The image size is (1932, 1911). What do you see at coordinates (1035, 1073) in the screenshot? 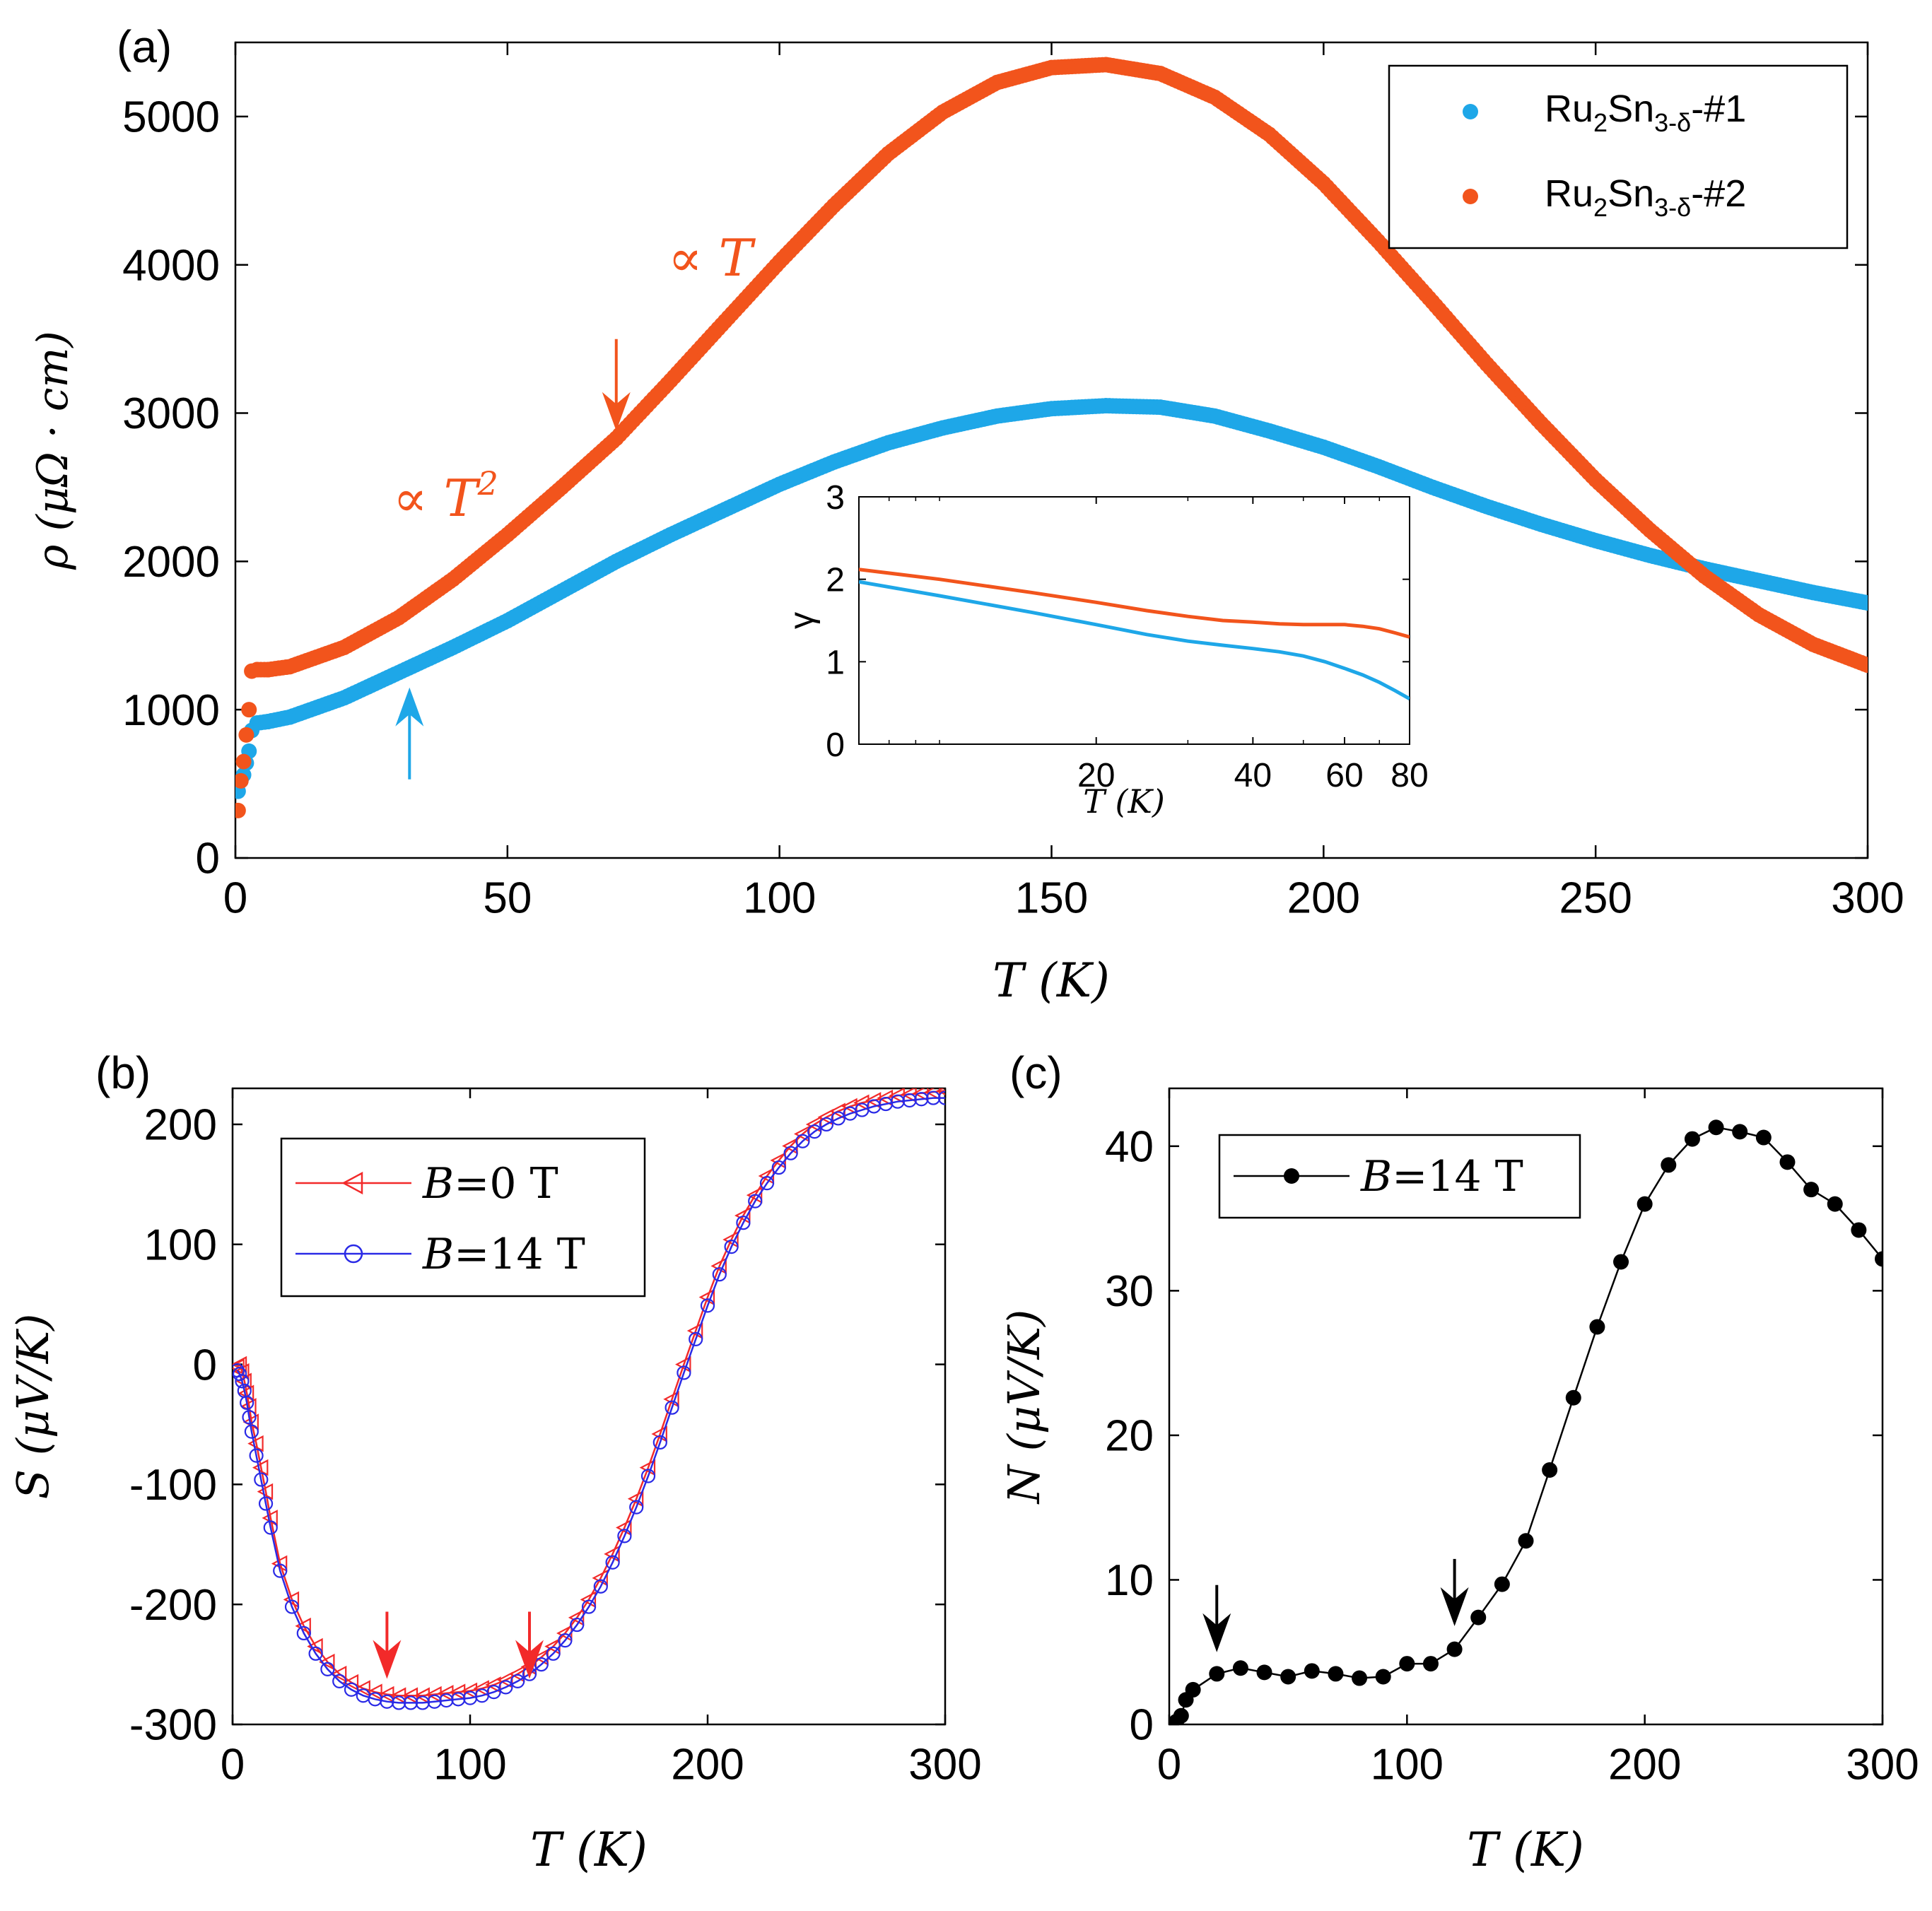
I see `panel-label-c: (c)` at bounding box center [1035, 1073].